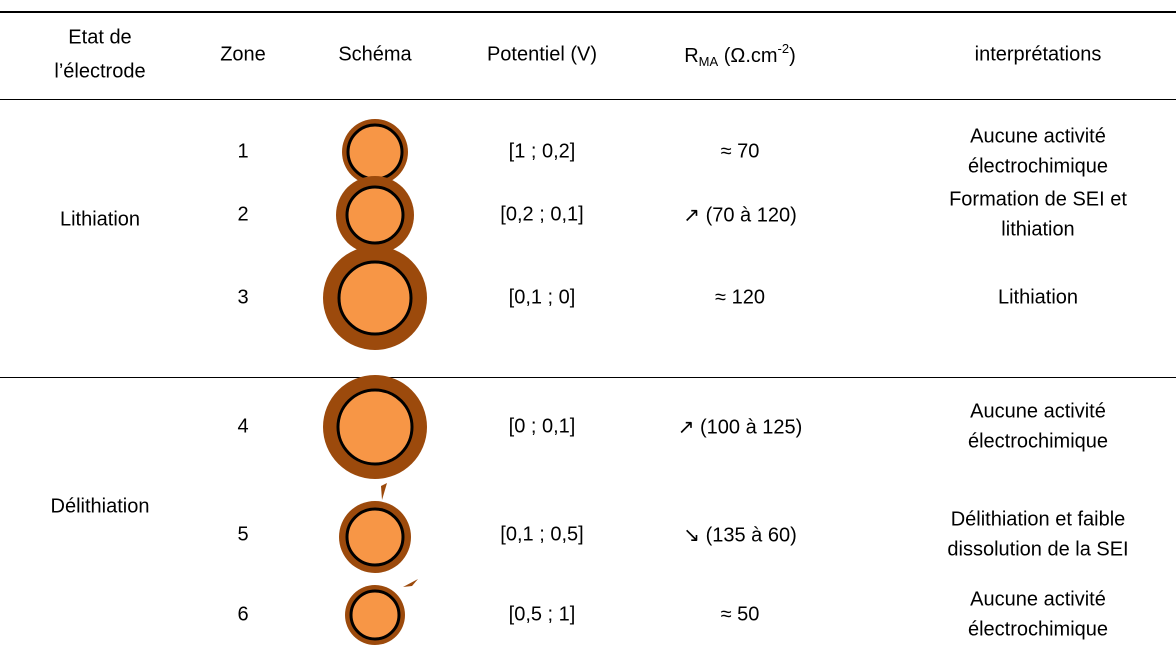 This screenshot has width=1176, height=657. Describe the element at coordinates (100, 219) in the screenshot. I see `group-label: Lithiation` at that location.